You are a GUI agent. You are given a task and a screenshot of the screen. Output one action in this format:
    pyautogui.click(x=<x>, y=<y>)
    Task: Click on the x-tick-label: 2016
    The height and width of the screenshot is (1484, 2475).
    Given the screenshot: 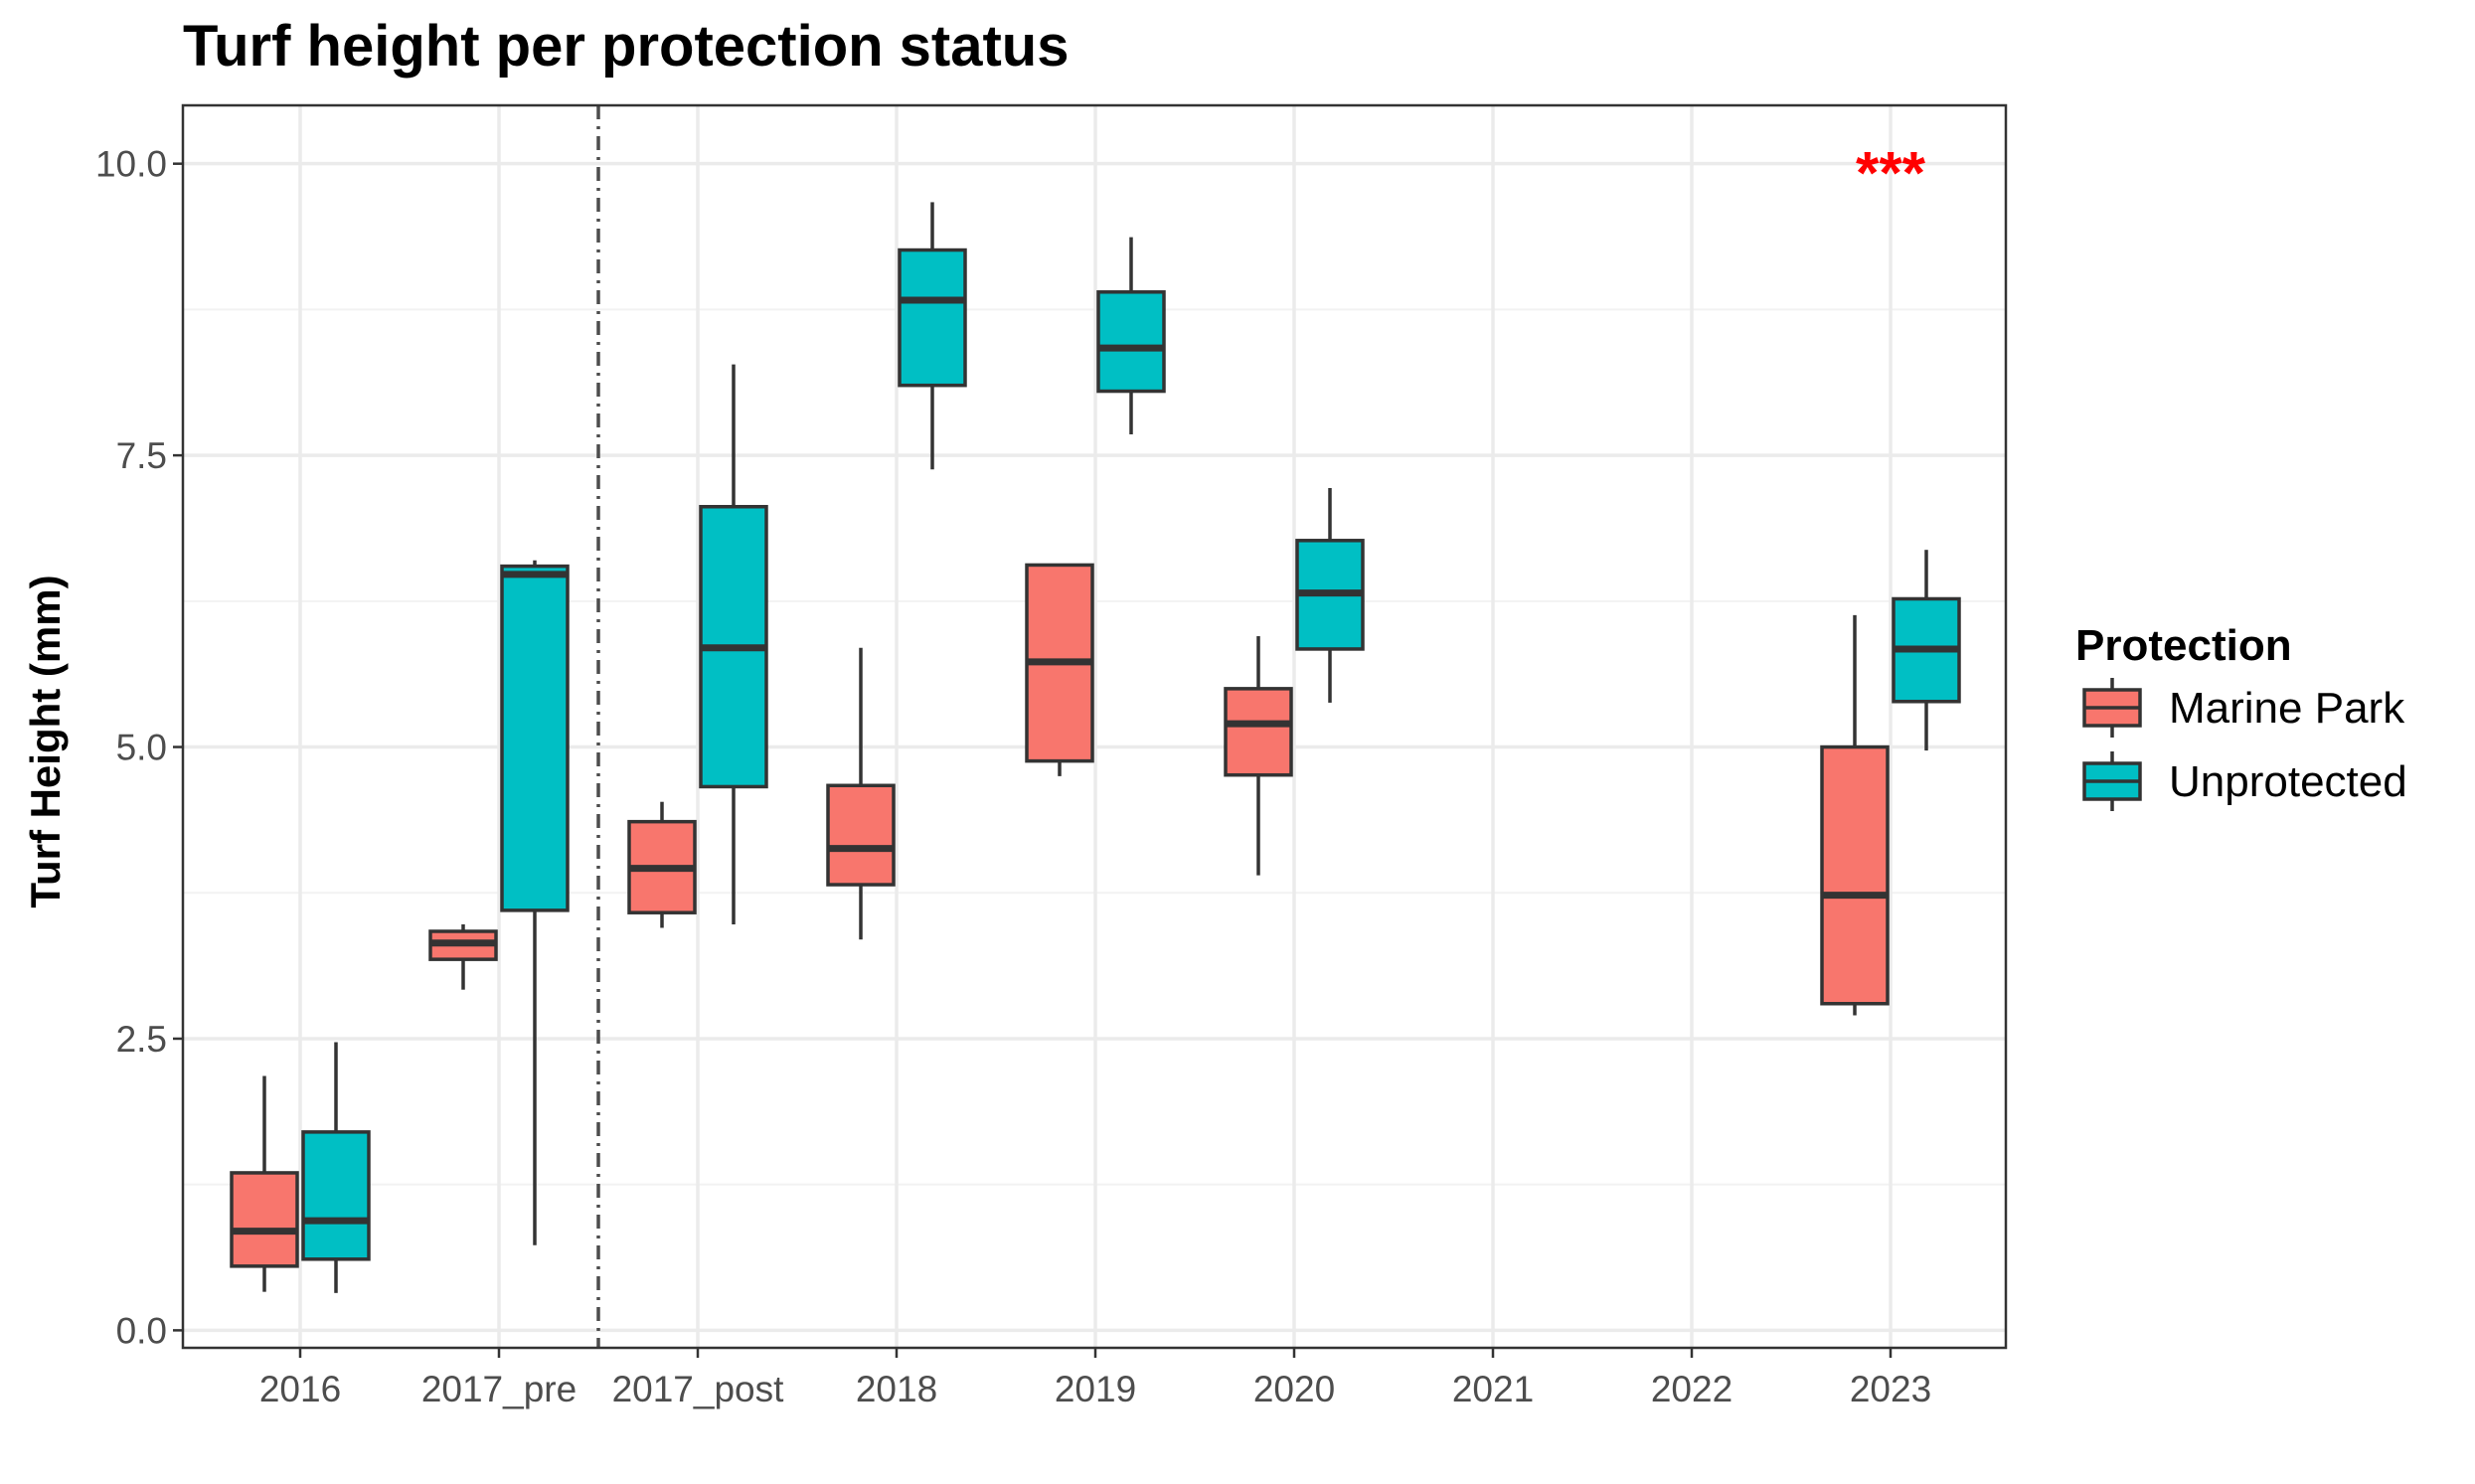 What is the action you would take?
    pyautogui.click(x=300, y=1389)
    